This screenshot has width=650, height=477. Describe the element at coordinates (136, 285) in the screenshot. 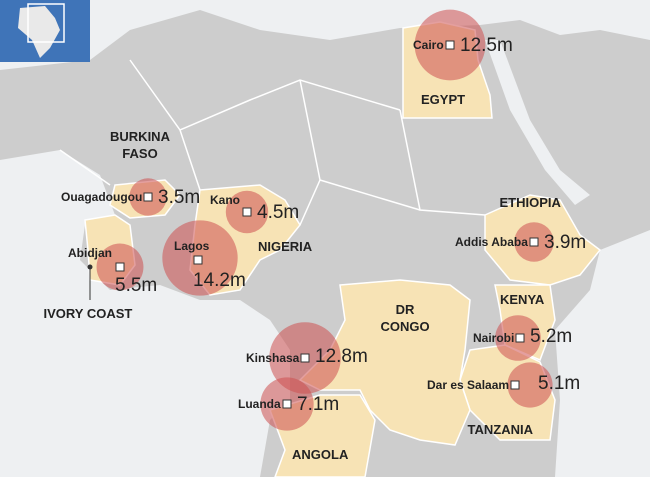

I see `population-label: 5.5m` at that location.